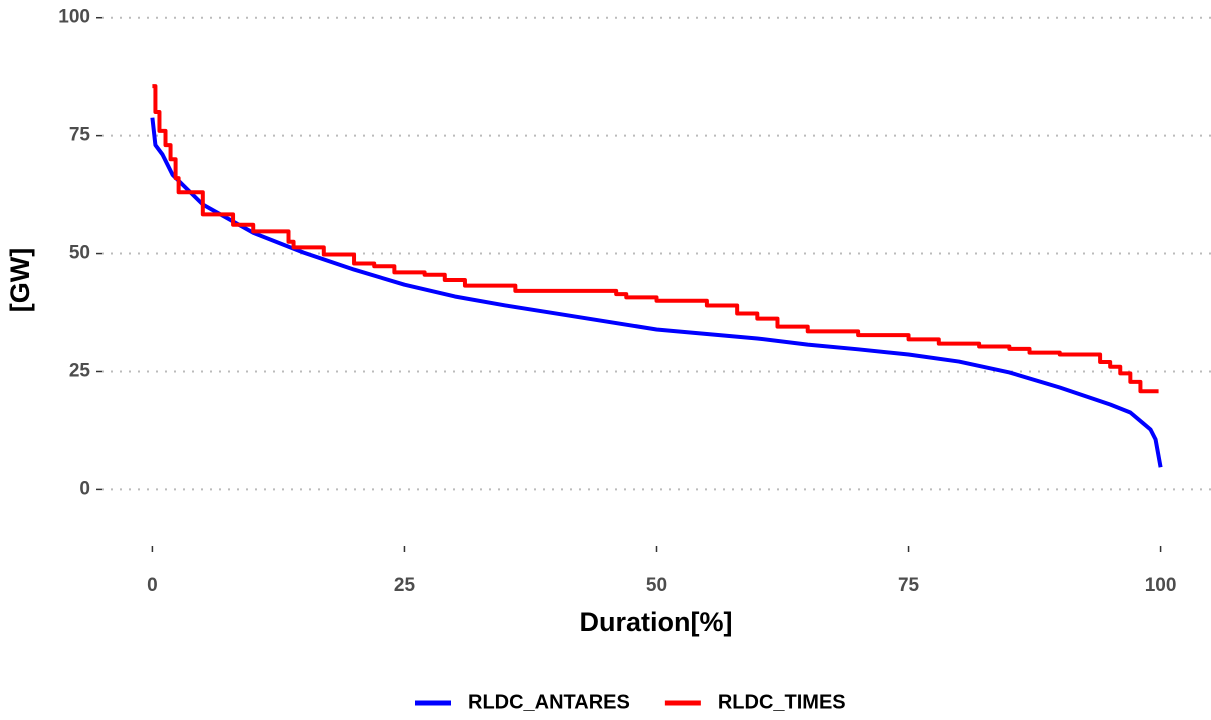 Image resolution: width=1211 pixels, height=720 pixels. What do you see at coordinates (782, 702) in the screenshot?
I see `legend-label: RLDC_TIMES` at bounding box center [782, 702].